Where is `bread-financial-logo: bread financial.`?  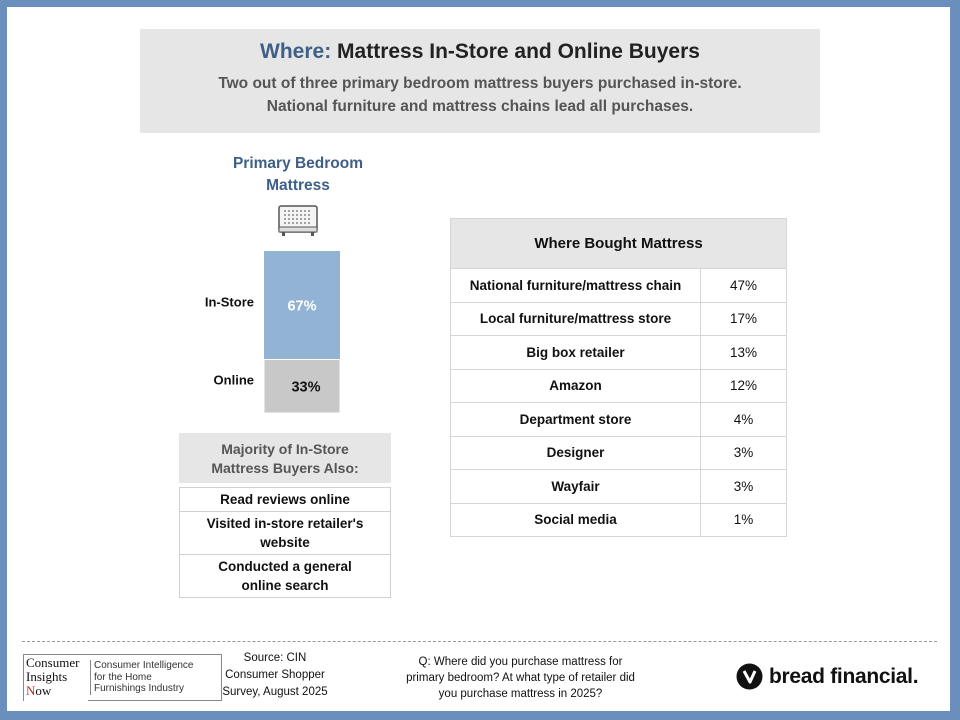
bread-financial-logo: bread financial. is located at coordinates (827, 676).